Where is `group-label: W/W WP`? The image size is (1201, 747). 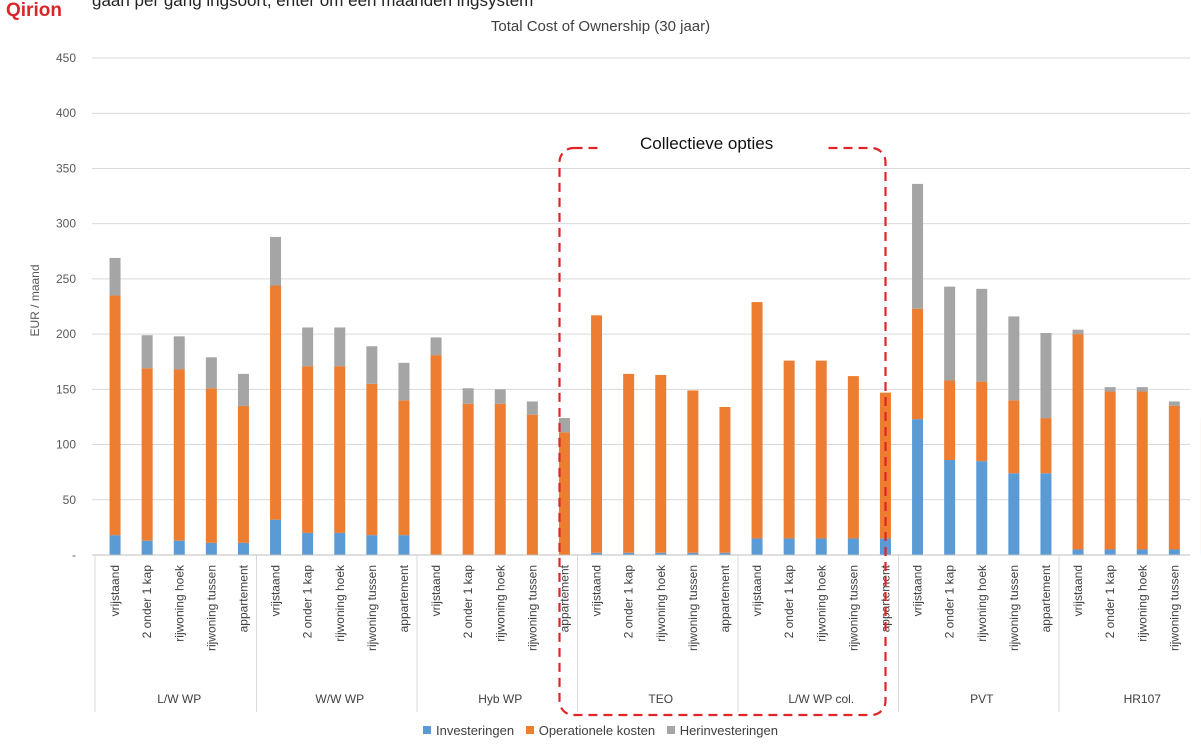 group-label: W/W WP is located at coordinates (339, 699).